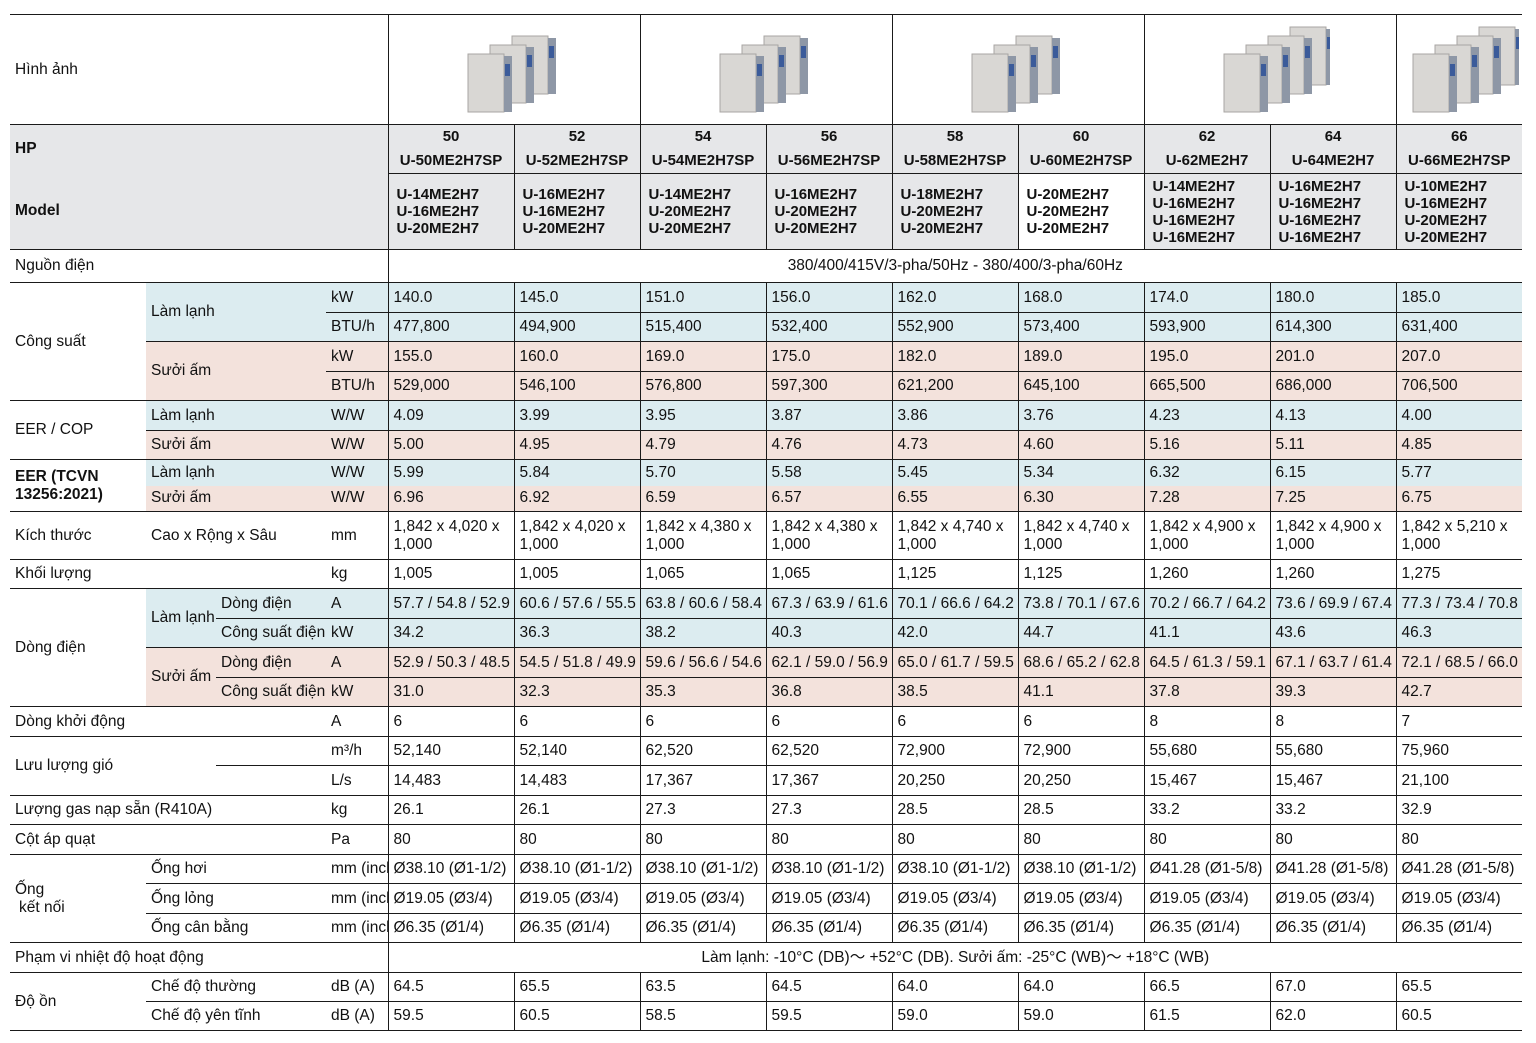 The width and height of the screenshot is (1536, 1043). Describe the element at coordinates (1333, 535) in the screenshot. I see `value-cell: 1,842 x 4,900 x 1,000` at that location.